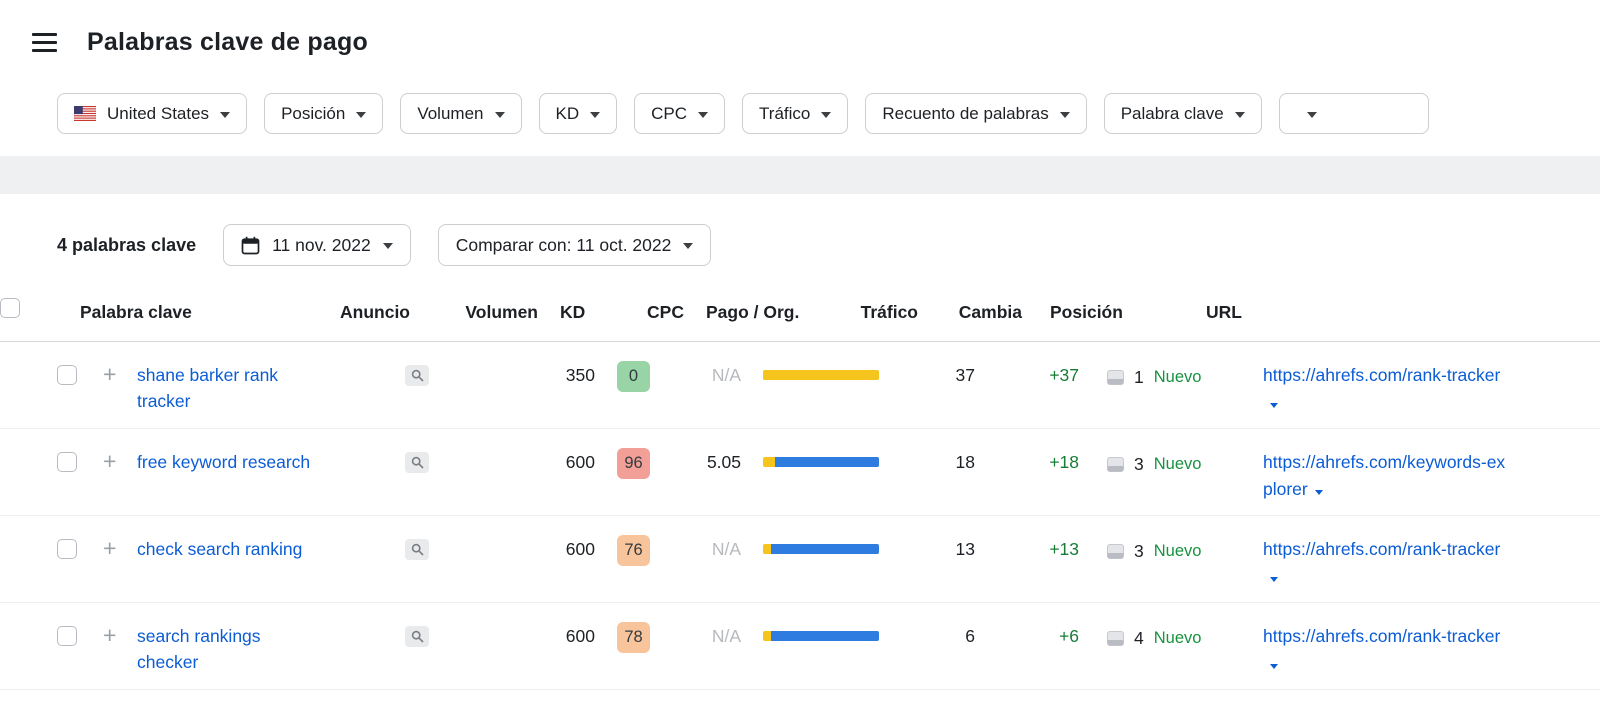 Image resolution: width=1600 pixels, height=710 pixels. What do you see at coordinates (136, 311) in the screenshot?
I see `col-keyword: Palabra clave` at bounding box center [136, 311].